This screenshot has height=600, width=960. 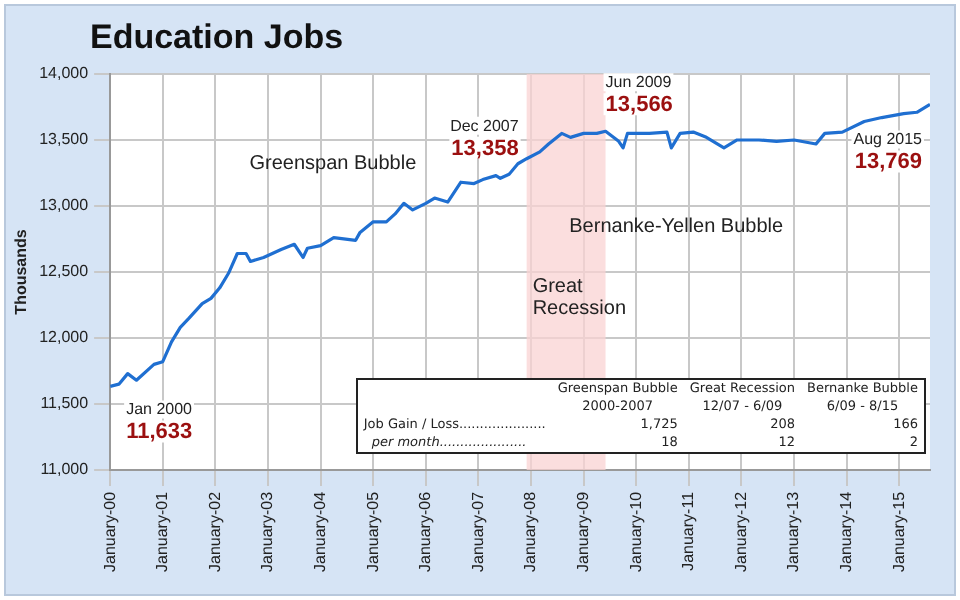 I want to click on x-tick-label: January-05, so click(x=372, y=531).